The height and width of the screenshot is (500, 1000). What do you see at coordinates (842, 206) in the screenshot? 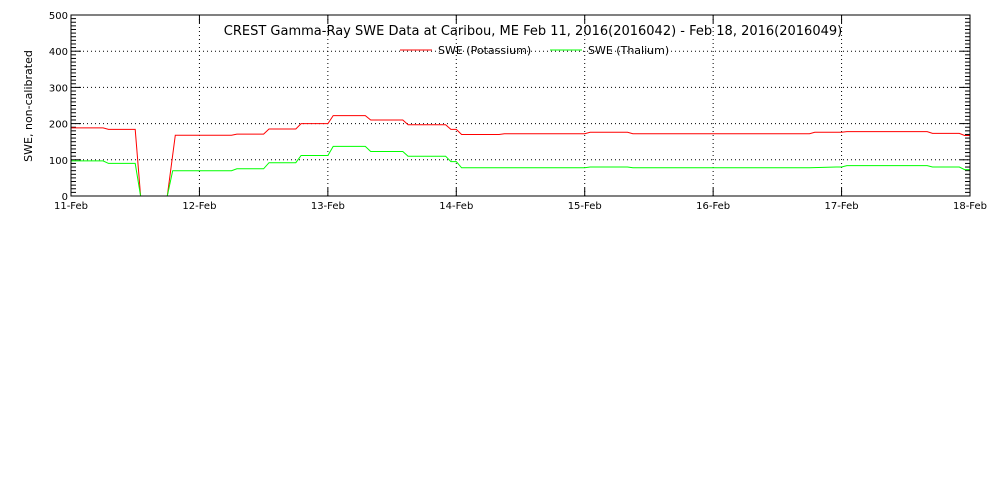
I see `x-tick-label: 17-Feb` at bounding box center [842, 206].